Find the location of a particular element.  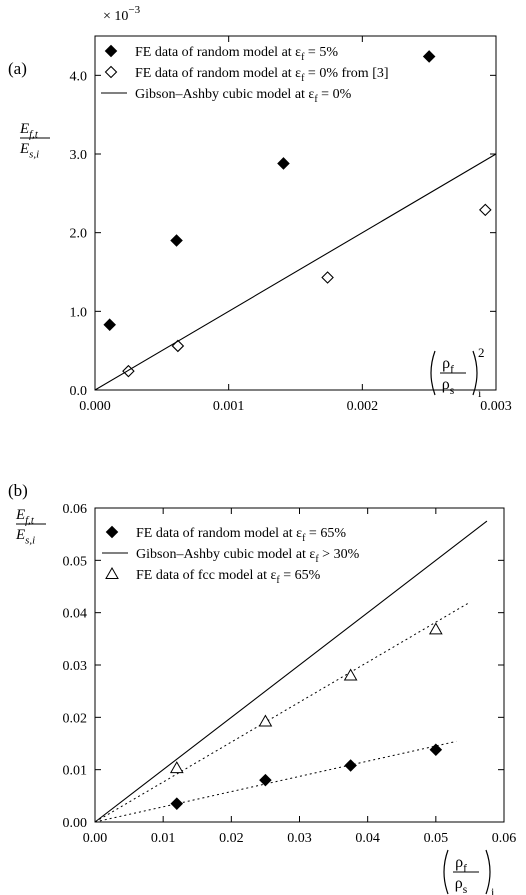

x-tick-label: 0.02 is located at coordinates (231, 838).